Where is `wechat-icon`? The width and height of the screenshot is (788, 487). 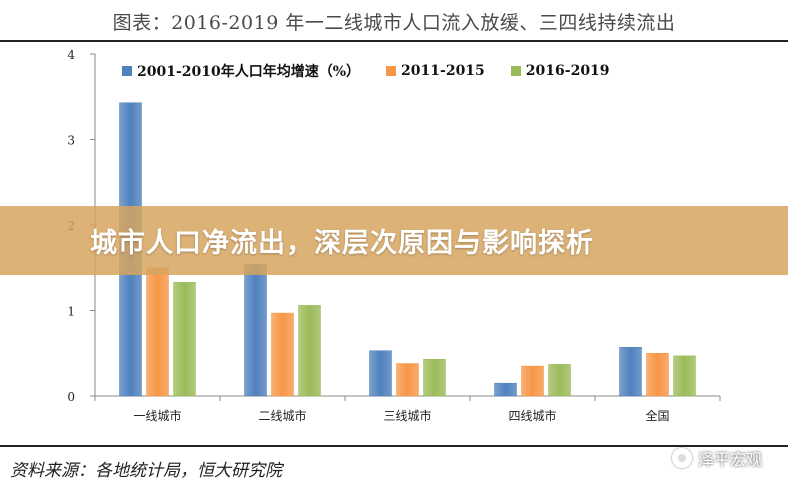
wechat-icon is located at coordinates (681, 458).